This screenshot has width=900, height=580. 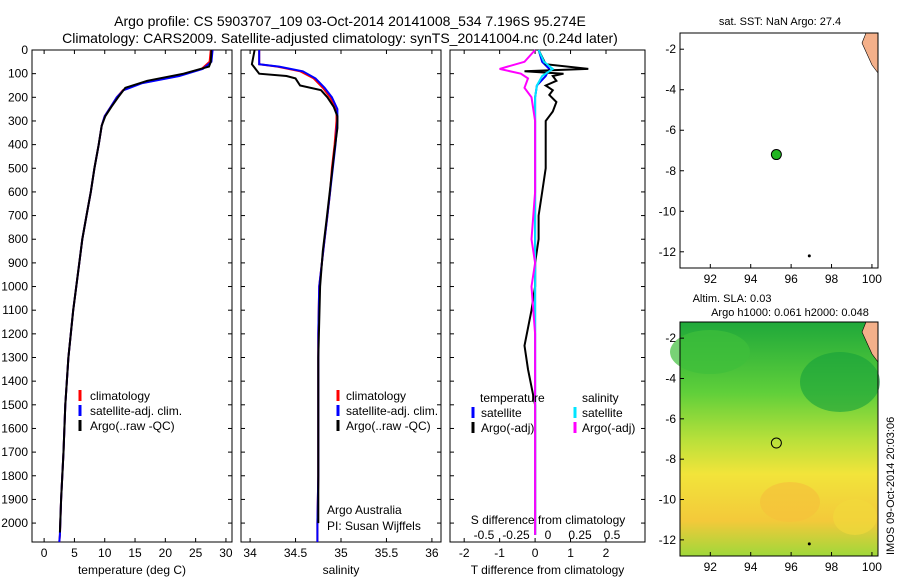 I want to click on map_sst-ytick-label: -12, so click(x=668, y=252).